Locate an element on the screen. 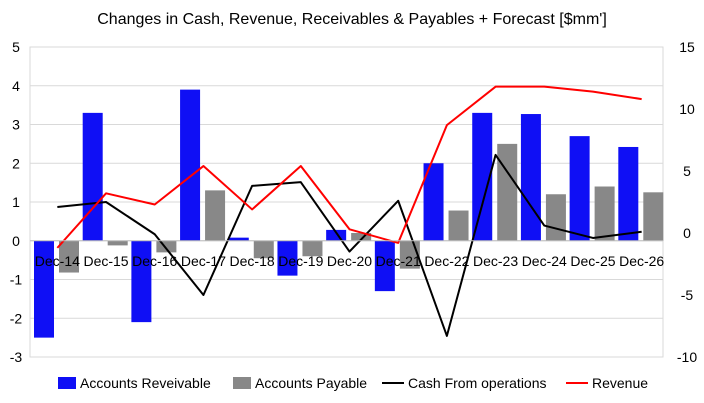 Image resolution: width=704 pixels, height=403 pixels. legend-label: Accounts Payable is located at coordinates (311, 383).